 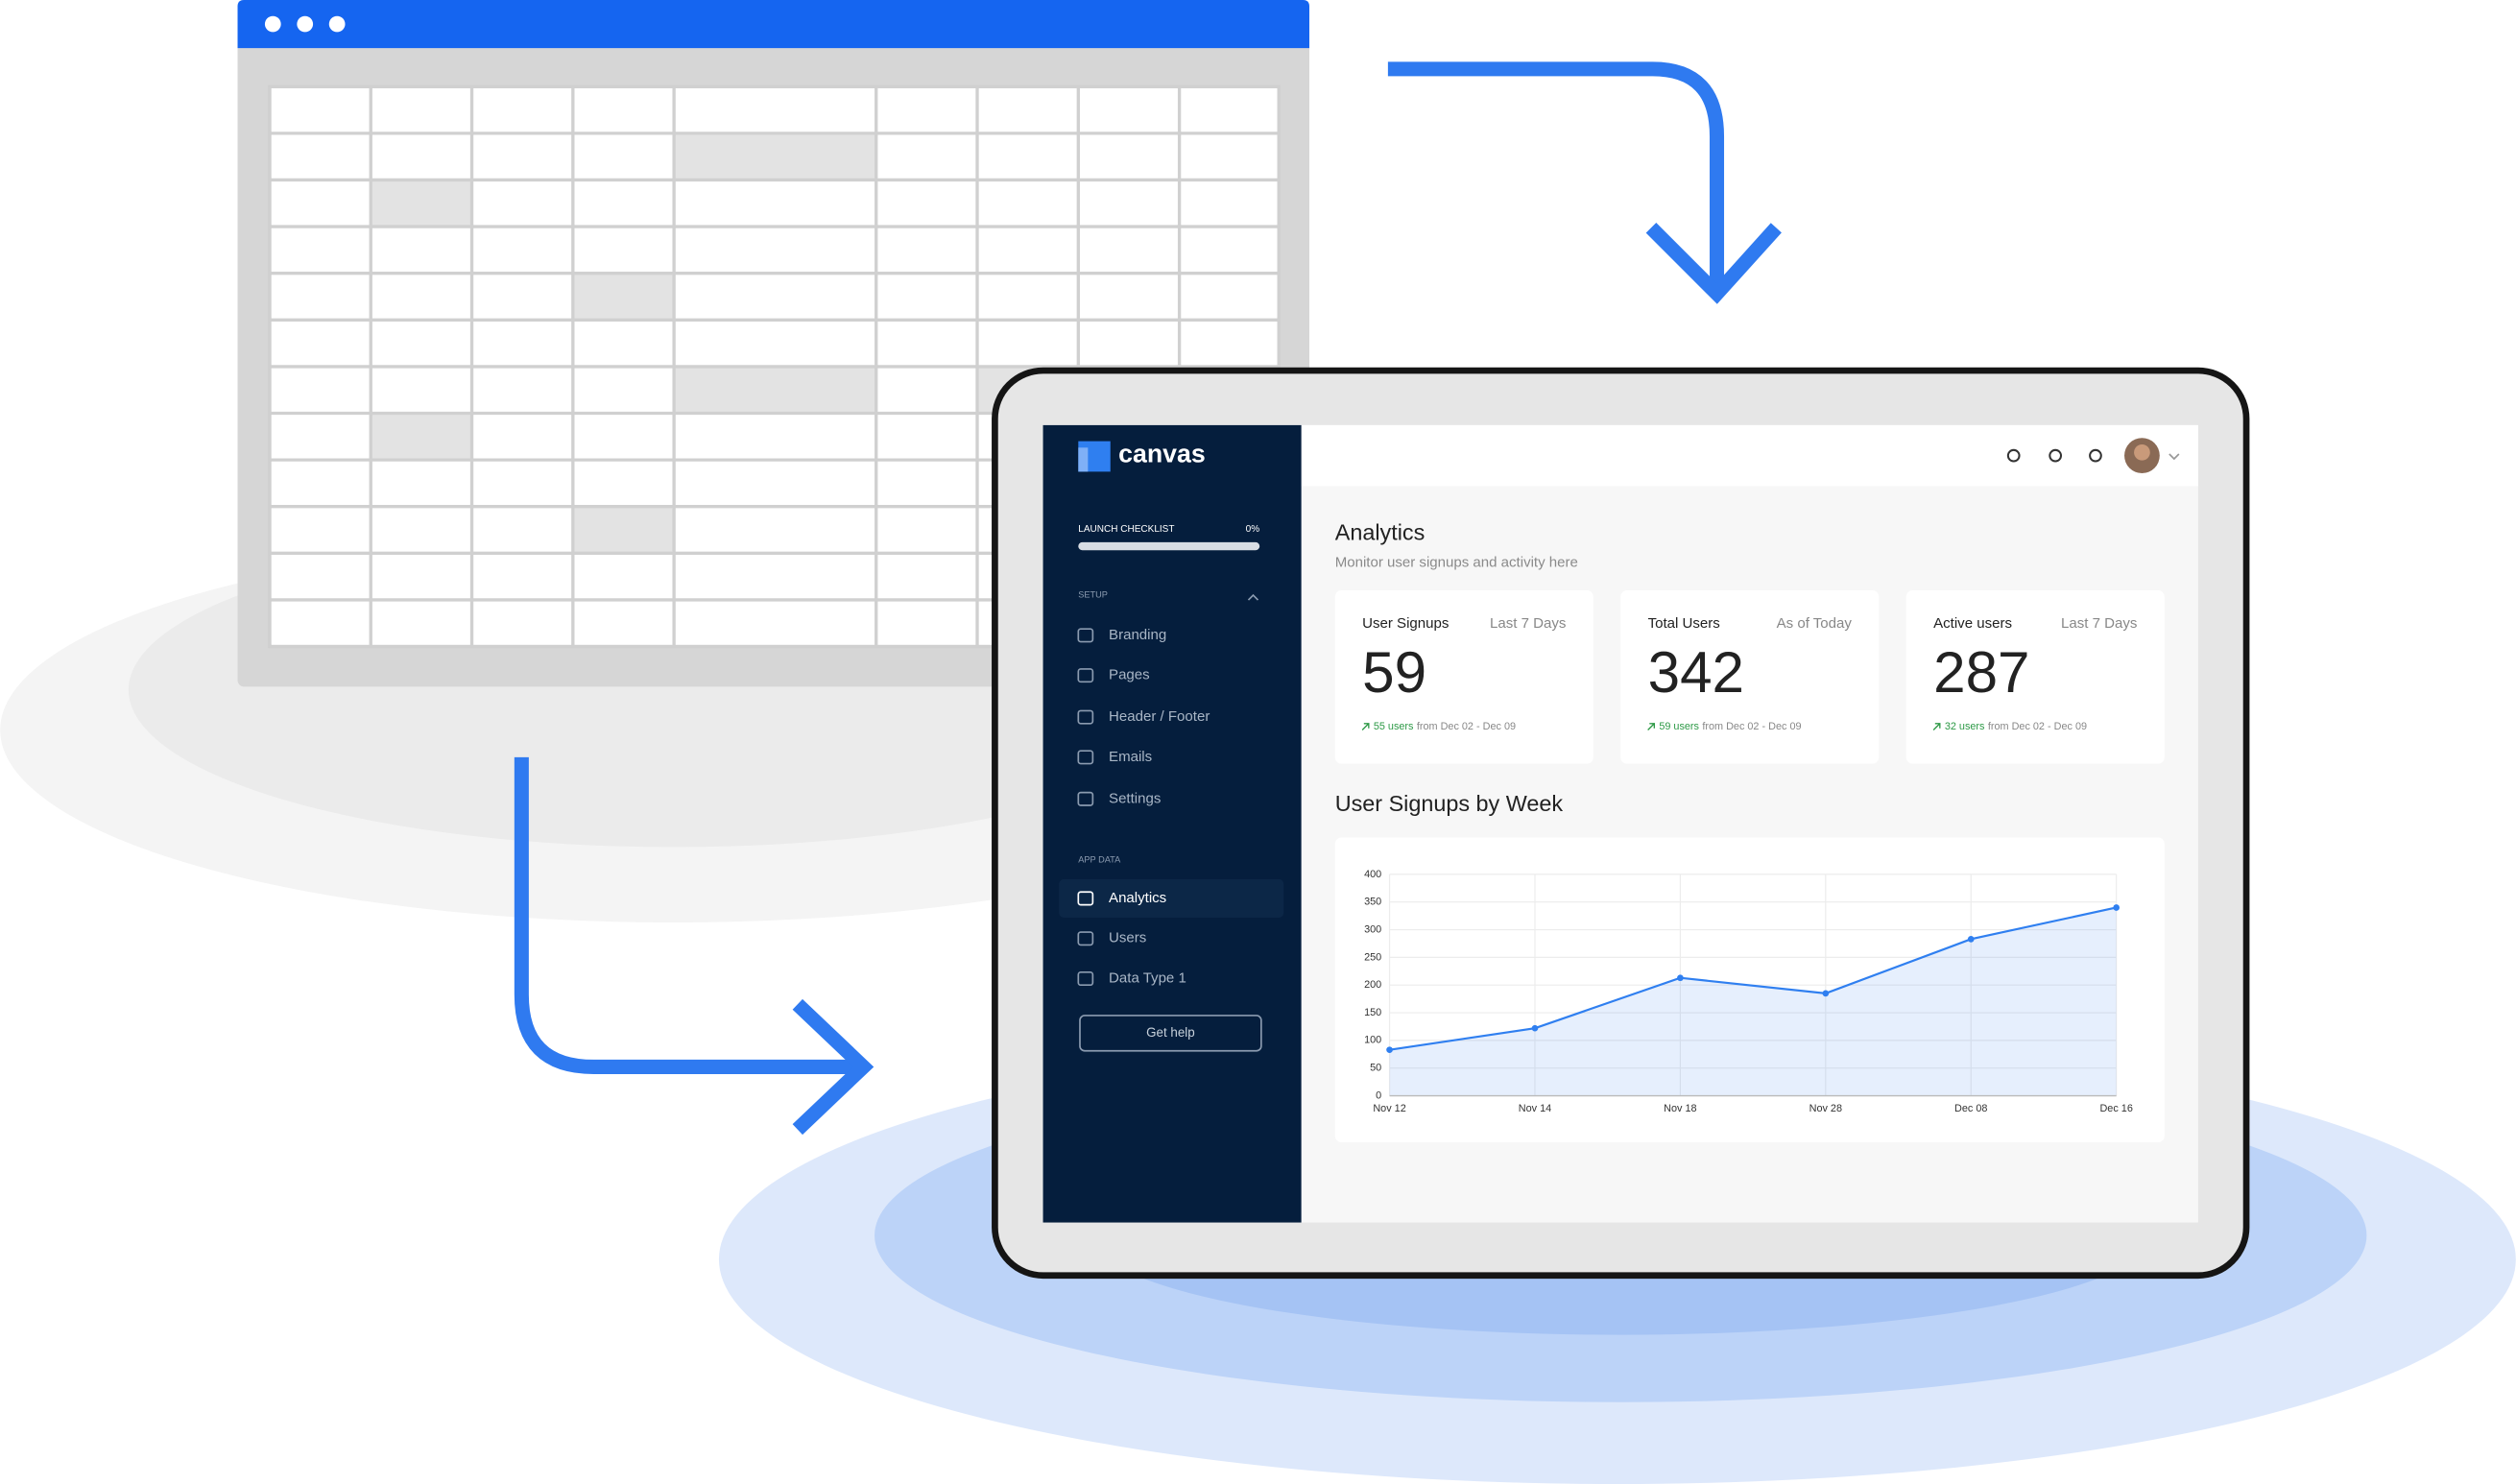 I want to click on x-tick-label: Nov 12, so click(x=1389, y=1108).